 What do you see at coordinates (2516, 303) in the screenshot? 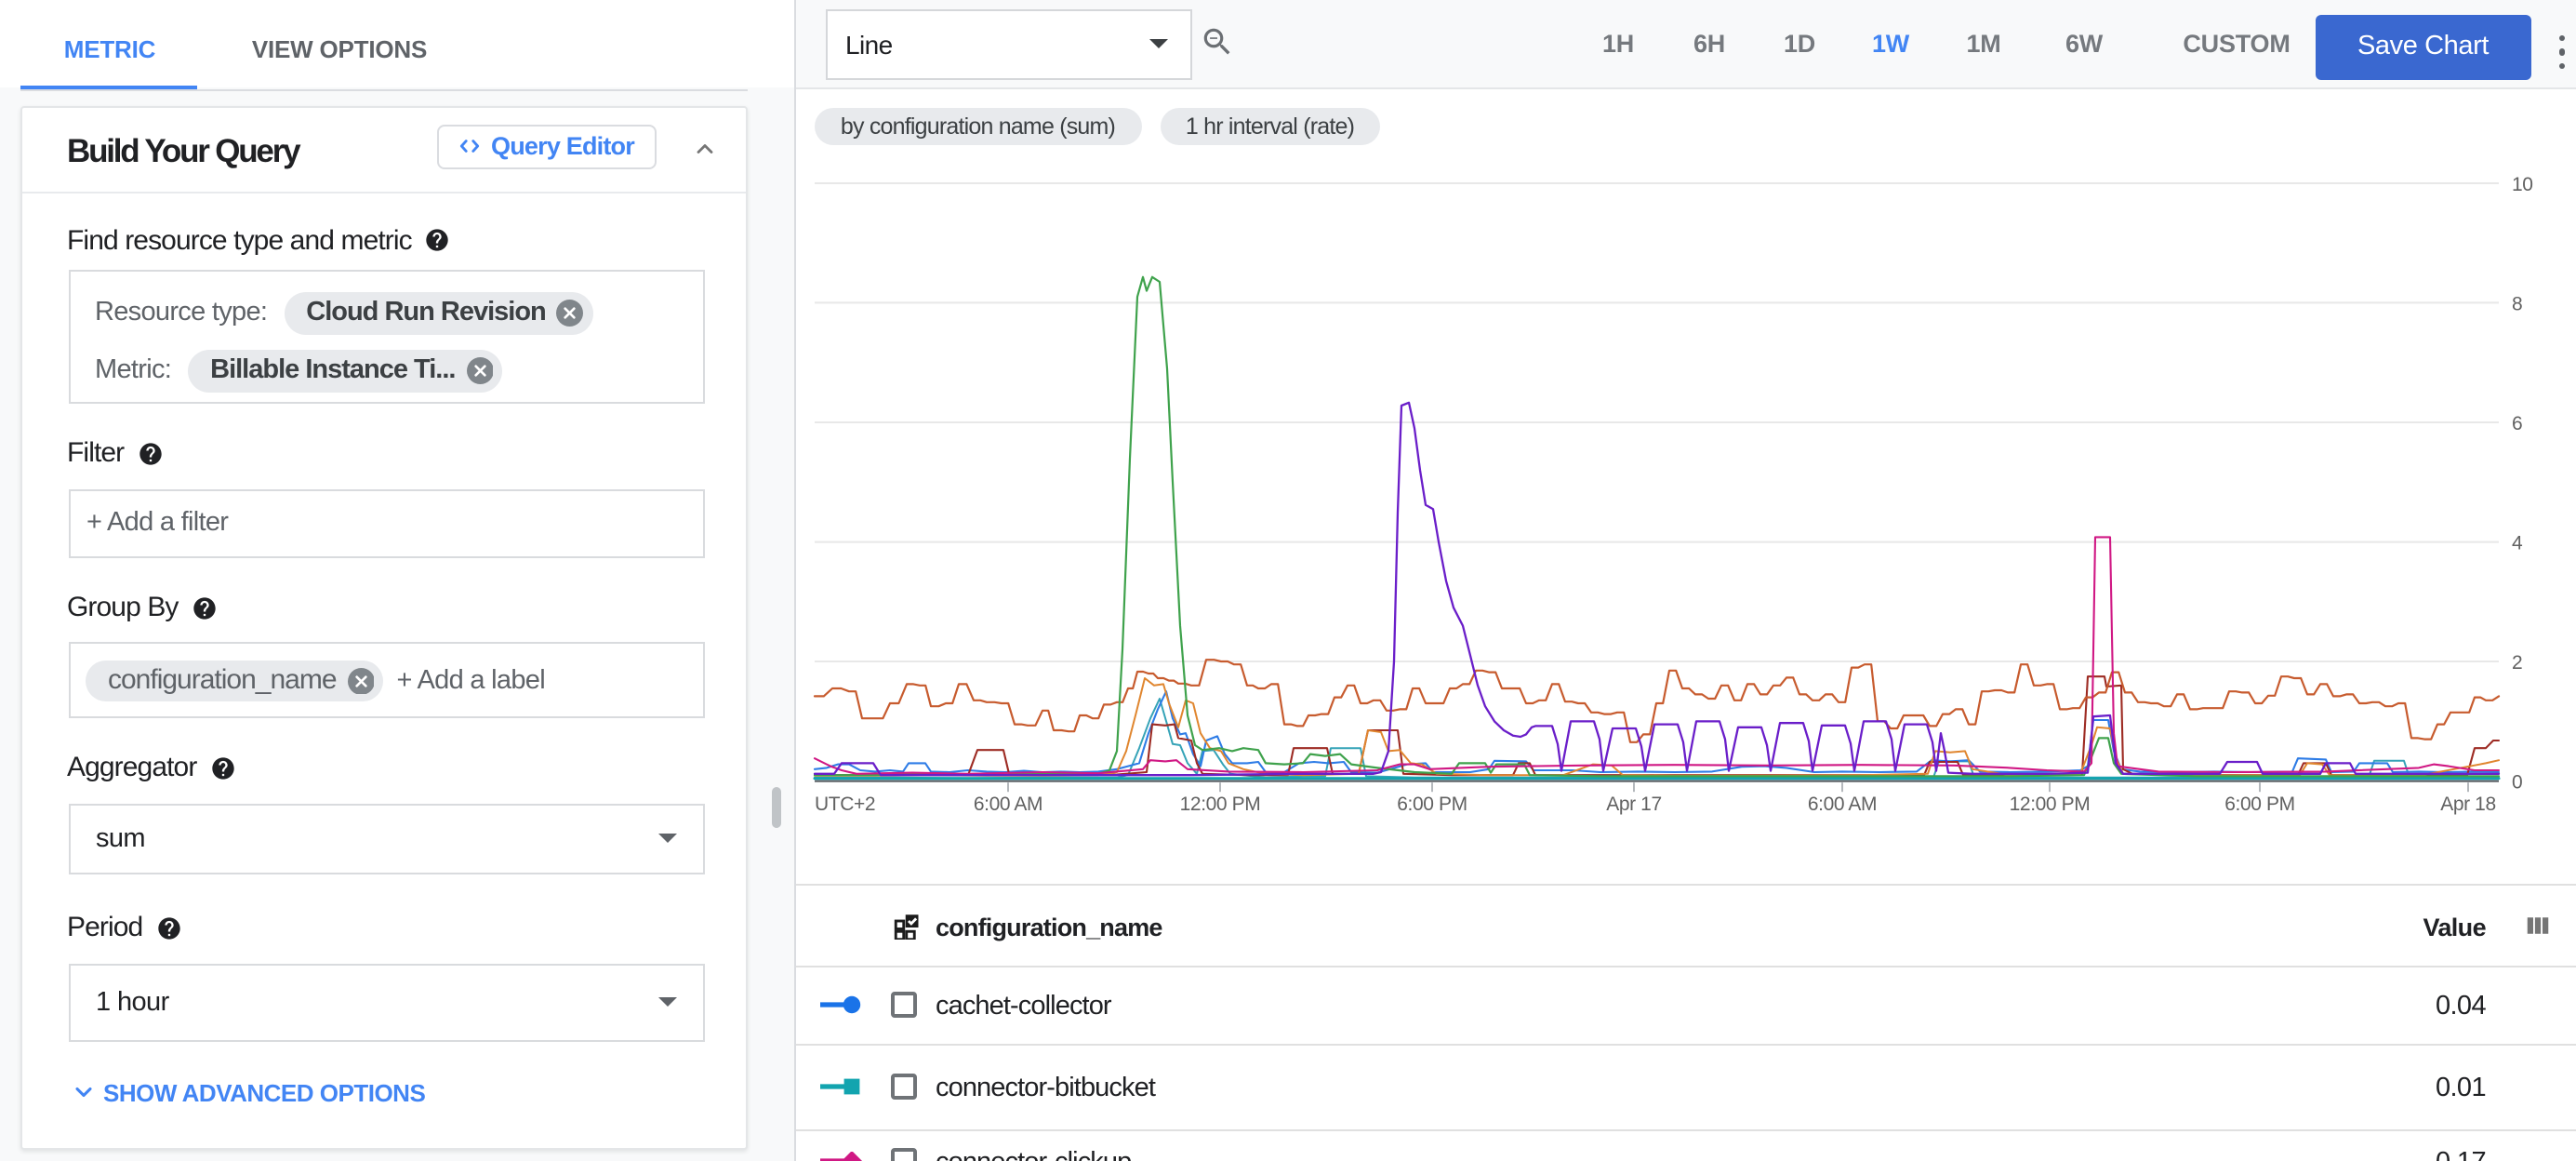
I see `svg-text: 8` at bounding box center [2516, 303].